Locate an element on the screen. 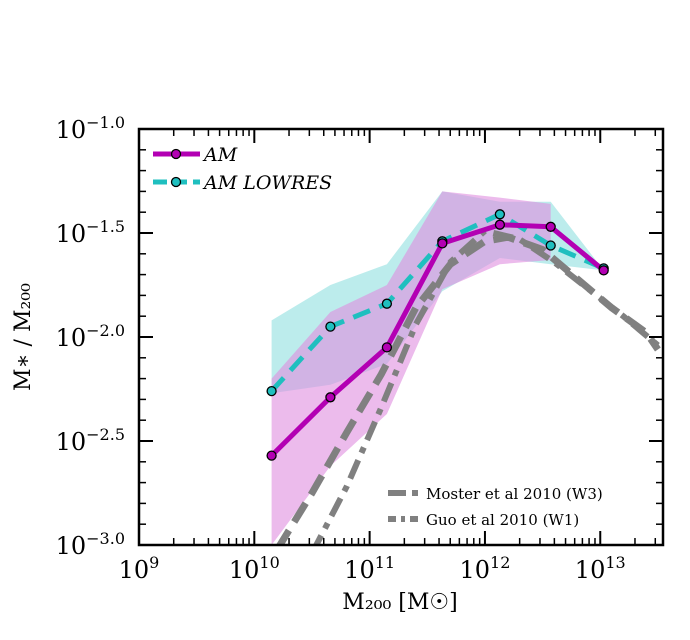 The height and width of the screenshot is (640, 690). x-tick-label: 1011 is located at coordinates (369, 568).